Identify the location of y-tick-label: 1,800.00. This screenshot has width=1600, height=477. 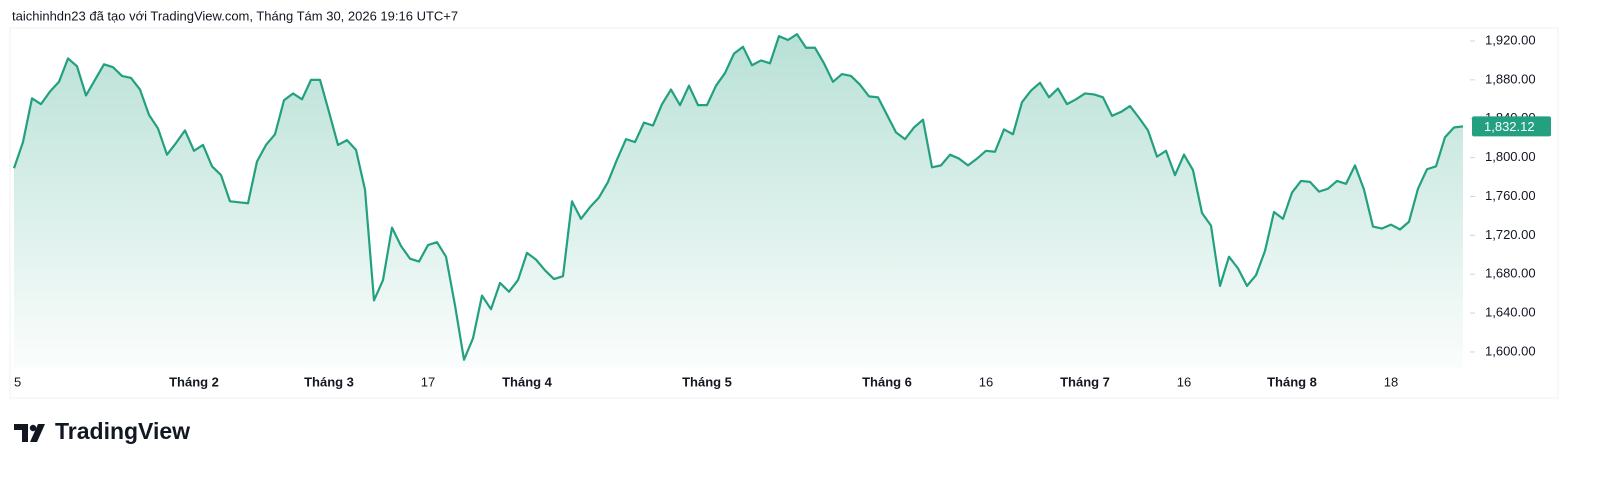
(1510, 156).